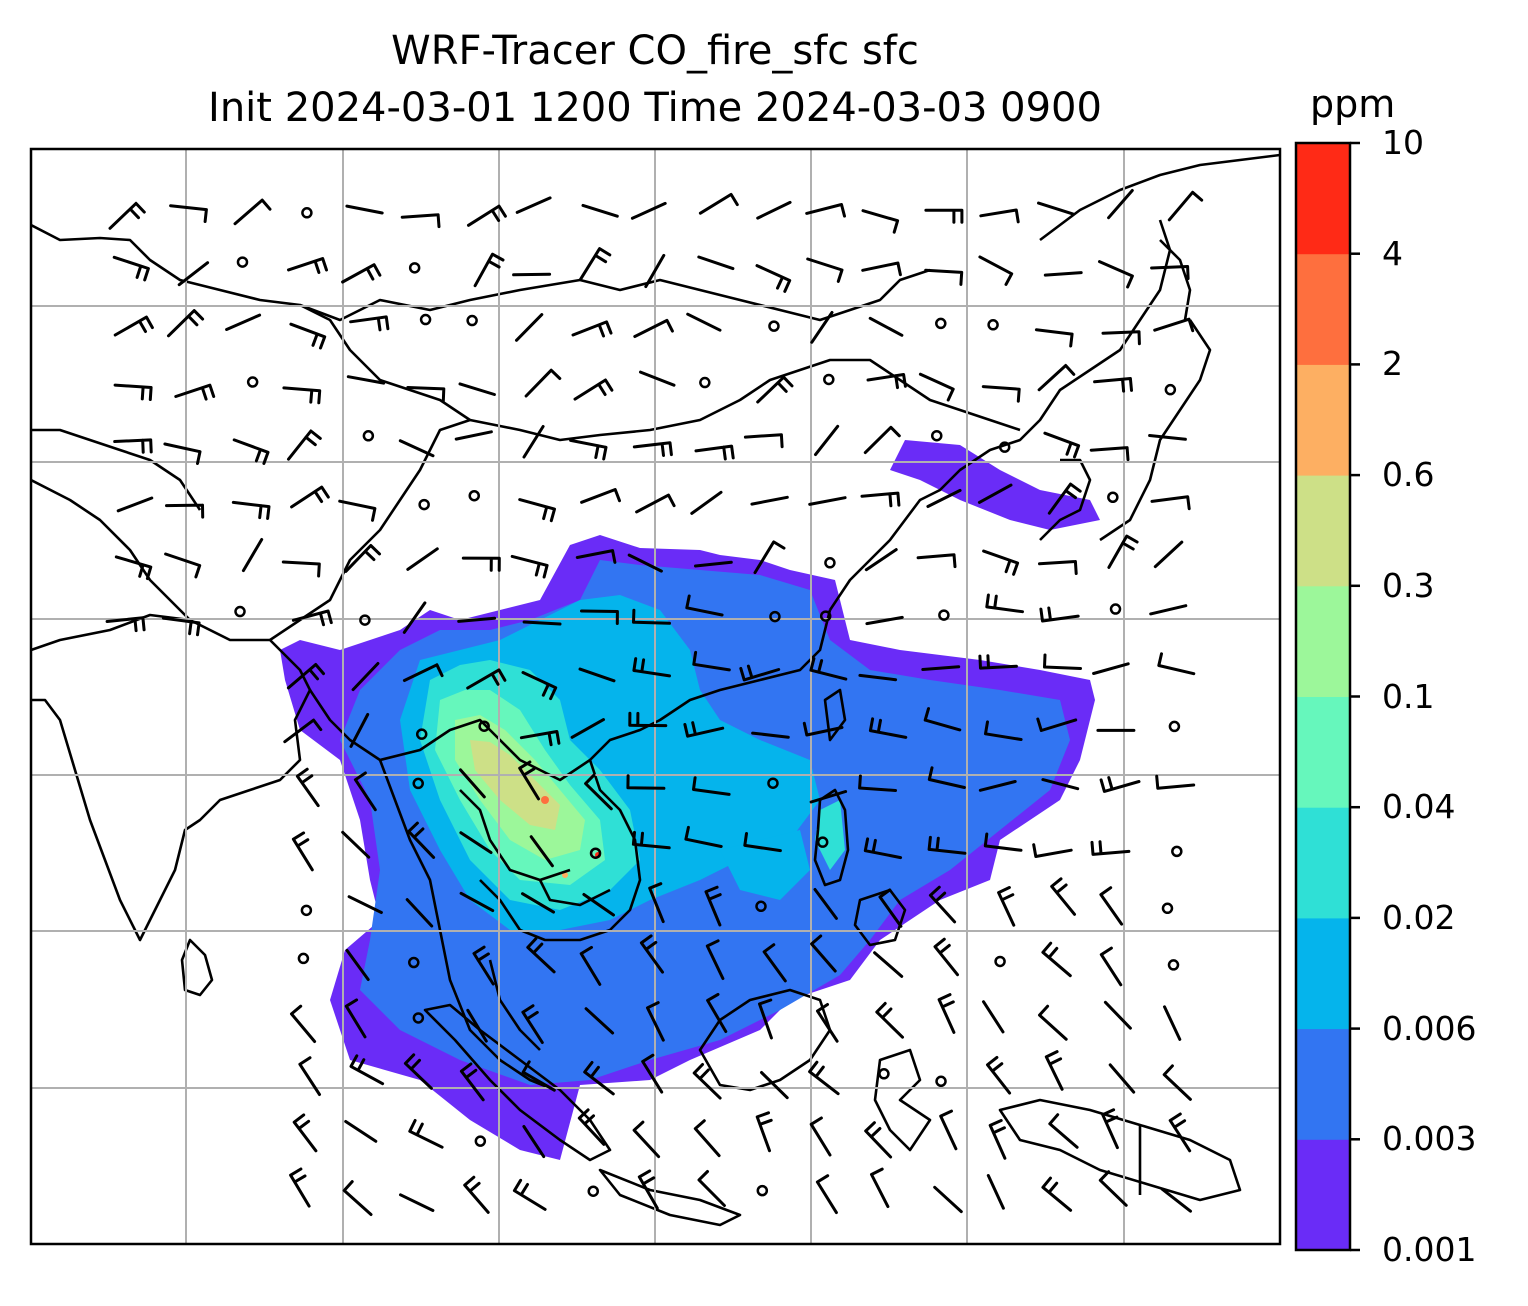 This screenshot has height=1306, width=1528. Describe the element at coordinates (116, 469) in the screenshot. I see `border-afghanistan` at that location.